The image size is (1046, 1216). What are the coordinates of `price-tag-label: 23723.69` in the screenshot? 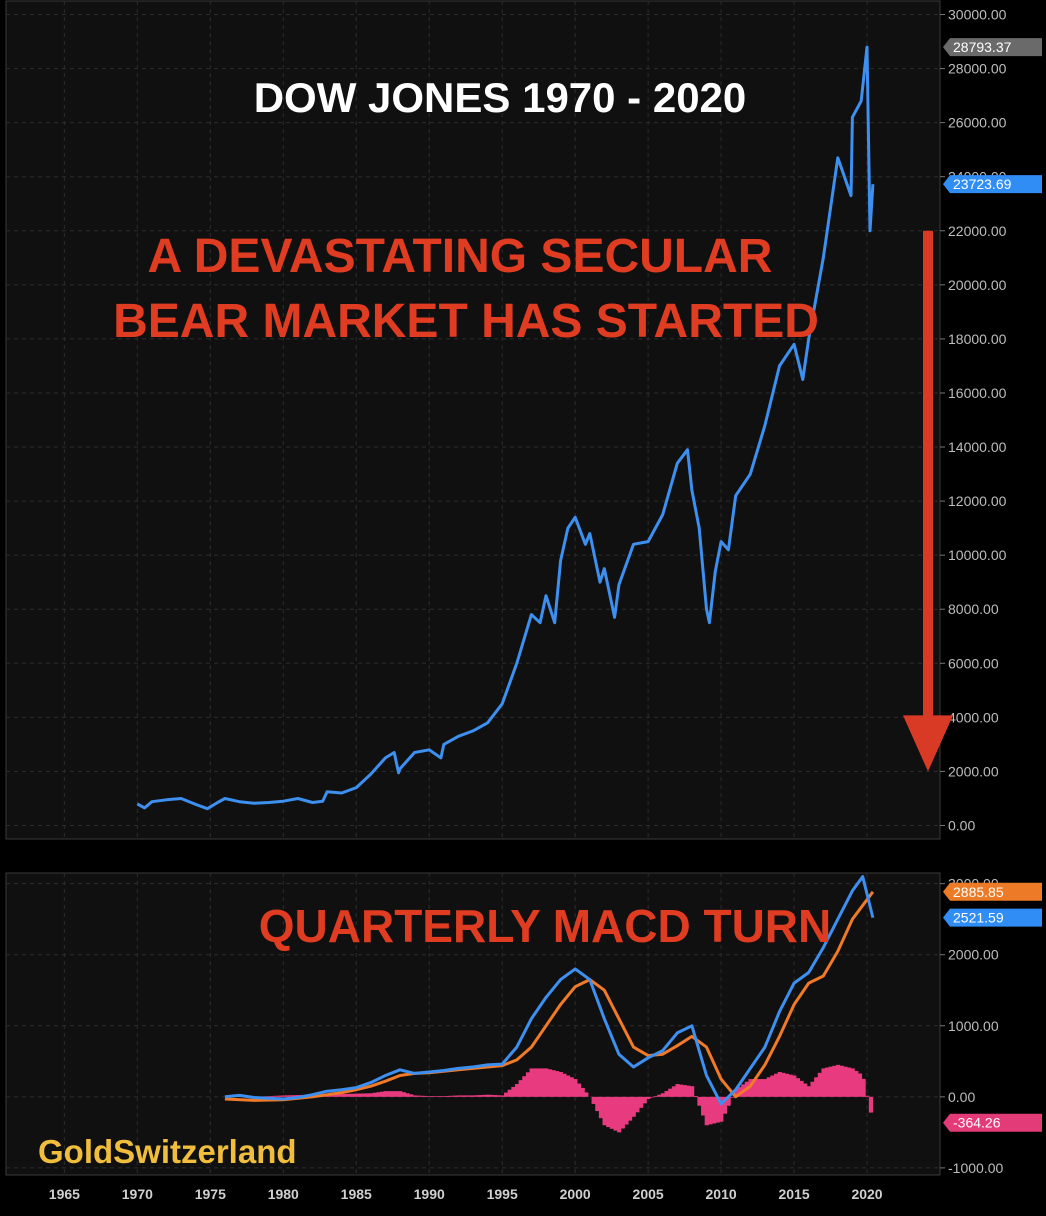 It's located at (982, 184).